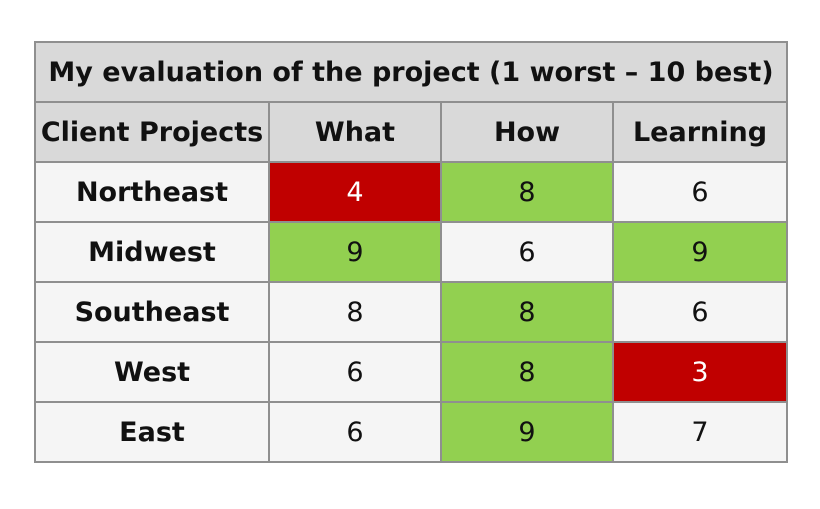 The image size is (820, 509). What do you see at coordinates (152, 192) in the screenshot?
I see `row-label: Northeast` at bounding box center [152, 192].